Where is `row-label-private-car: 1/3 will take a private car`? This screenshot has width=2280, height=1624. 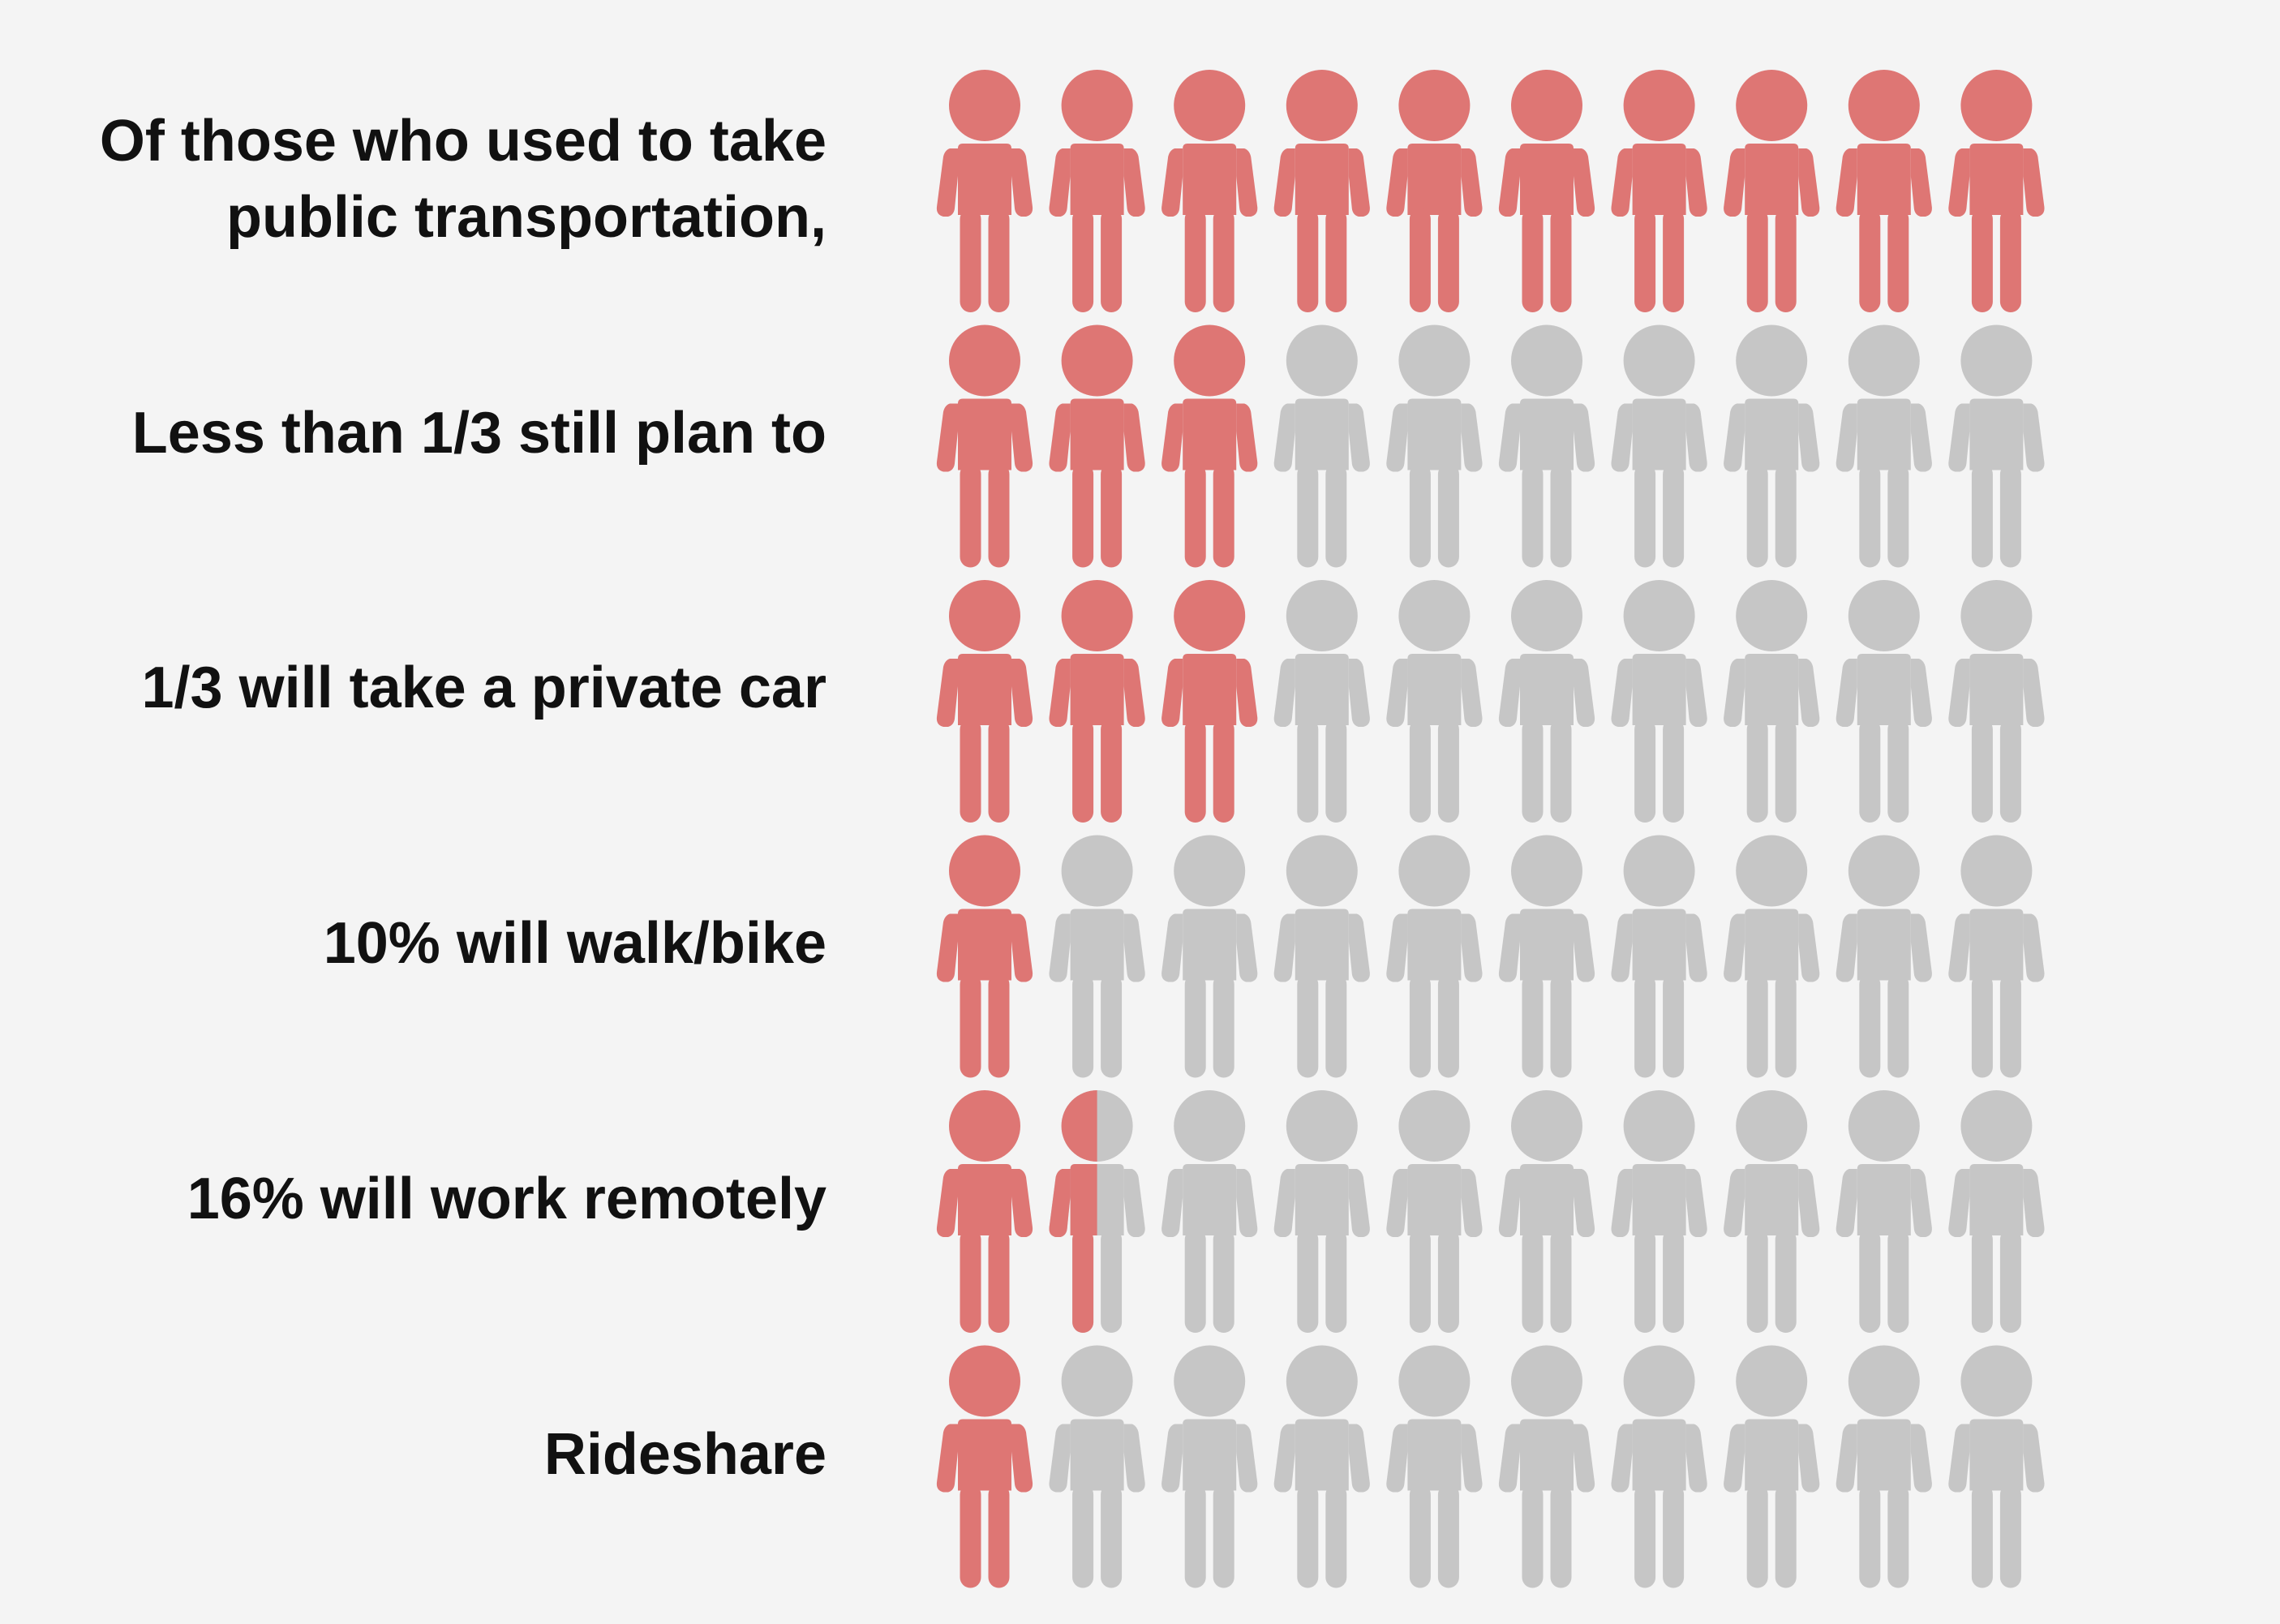
row-label-private-car: 1/3 will take a private car is located at coordinates (421, 688).